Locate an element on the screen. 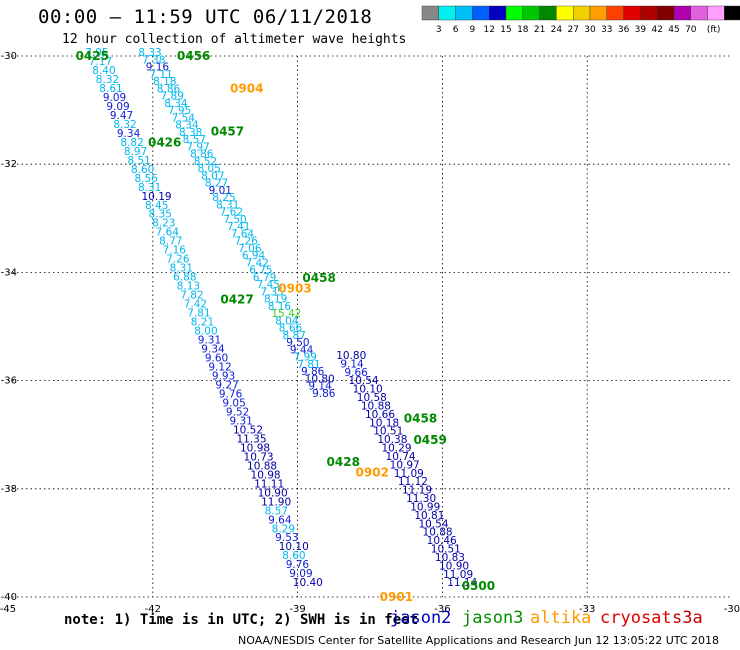 The image size is (740, 650). x-tick-label: -45 is located at coordinates (8, 609).